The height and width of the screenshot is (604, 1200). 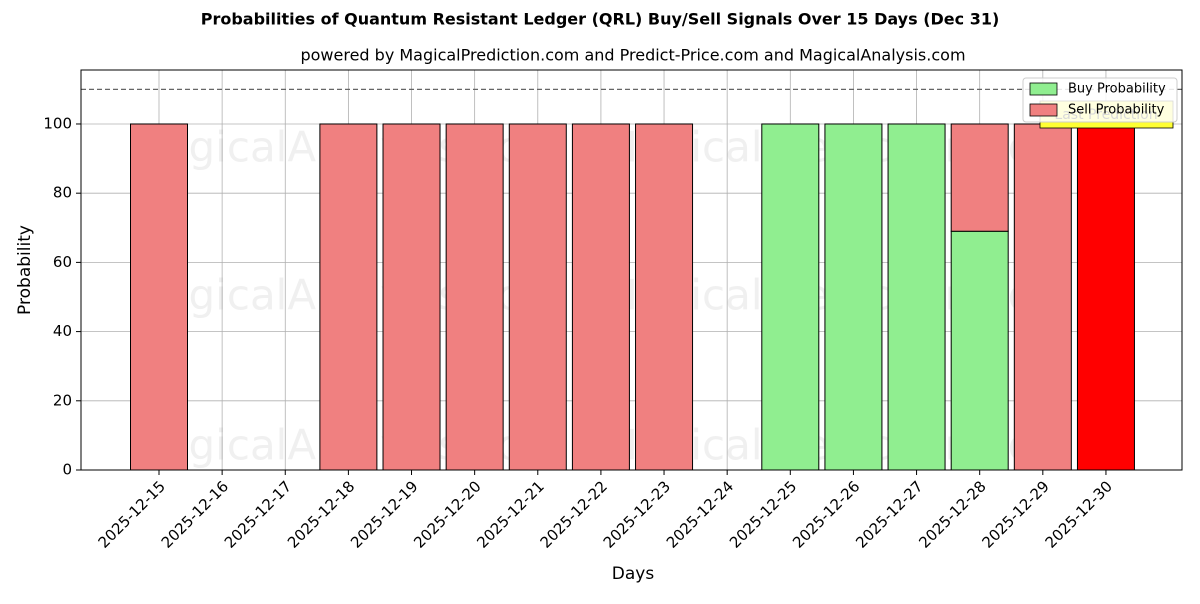 I want to click on y-tick-label: 0, so click(x=67, y=470).